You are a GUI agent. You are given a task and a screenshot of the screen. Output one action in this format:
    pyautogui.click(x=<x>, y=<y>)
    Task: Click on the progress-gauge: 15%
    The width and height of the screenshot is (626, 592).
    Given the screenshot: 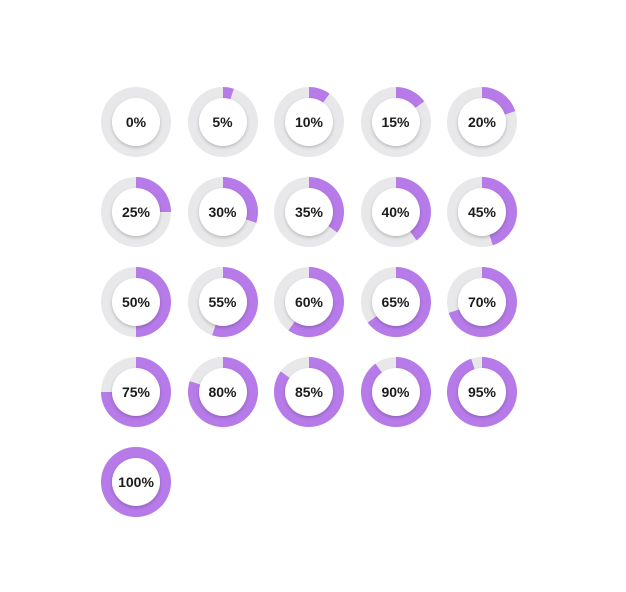 What is the action you would take?
    pyautogui.click(x=396, y=122)
    